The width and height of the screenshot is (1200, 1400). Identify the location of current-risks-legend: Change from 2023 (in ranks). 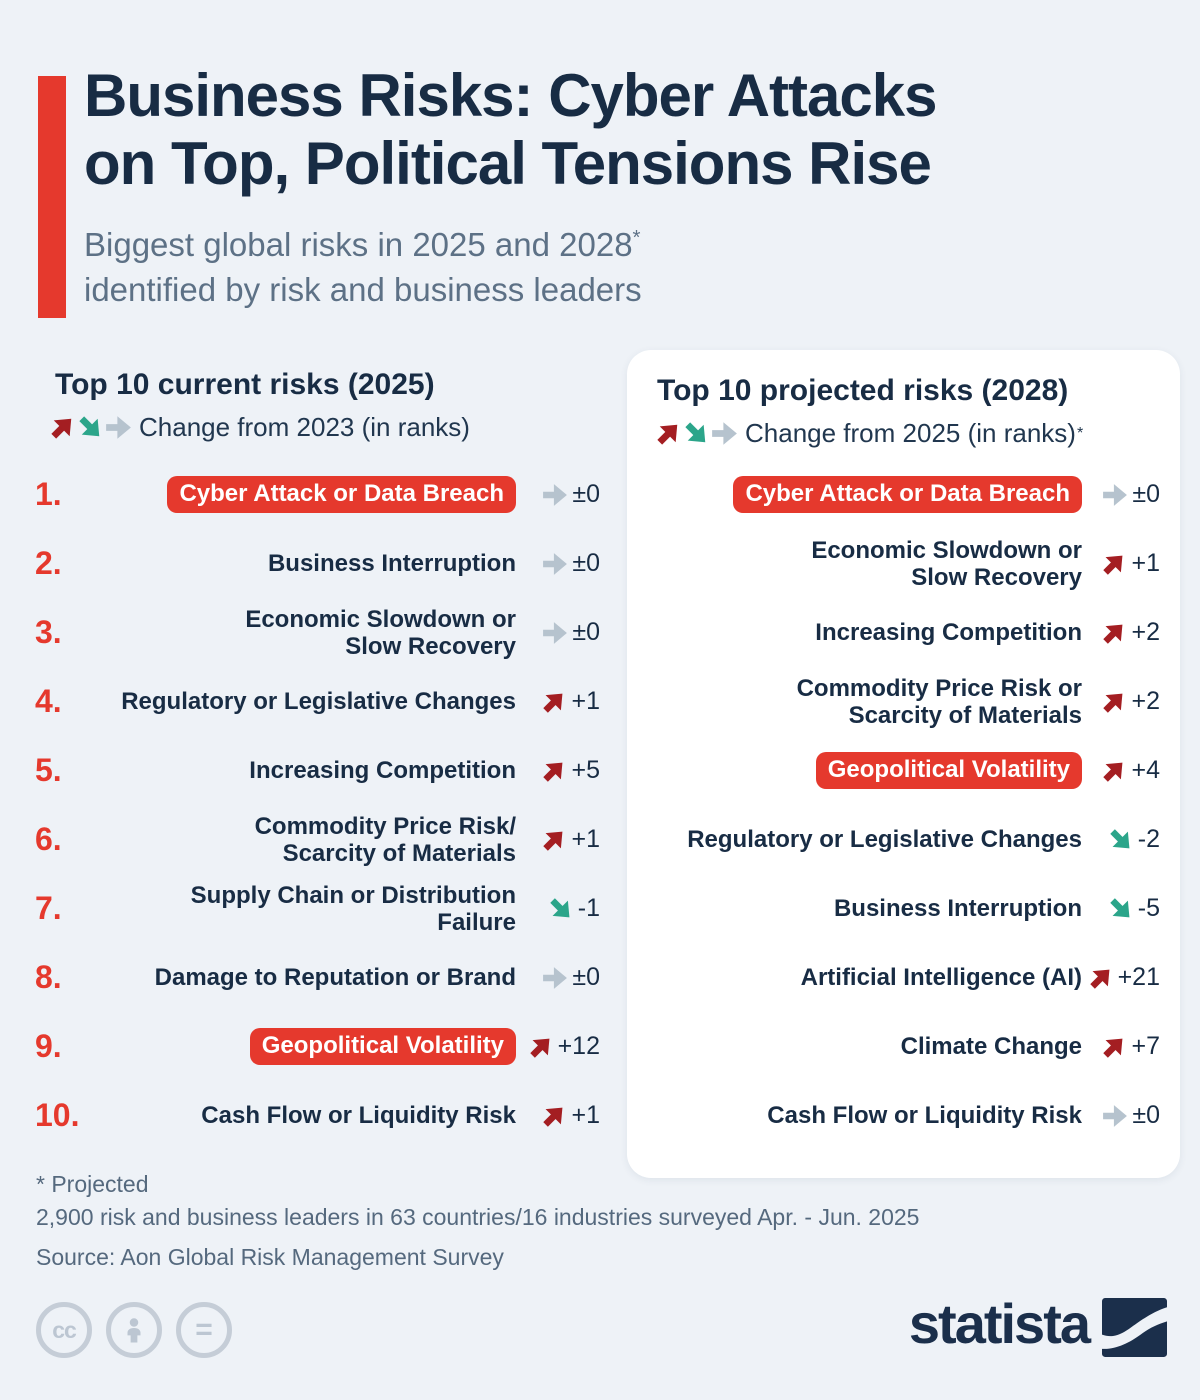
(324, 427).